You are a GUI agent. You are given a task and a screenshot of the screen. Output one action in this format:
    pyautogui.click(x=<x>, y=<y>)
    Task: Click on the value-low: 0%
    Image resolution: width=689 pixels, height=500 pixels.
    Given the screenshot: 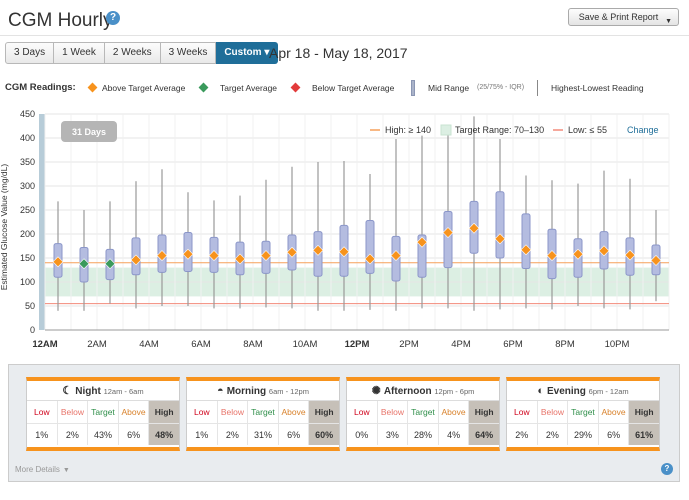 What is the action you would take?
    pyautogui.click(x=362, y=434)
    